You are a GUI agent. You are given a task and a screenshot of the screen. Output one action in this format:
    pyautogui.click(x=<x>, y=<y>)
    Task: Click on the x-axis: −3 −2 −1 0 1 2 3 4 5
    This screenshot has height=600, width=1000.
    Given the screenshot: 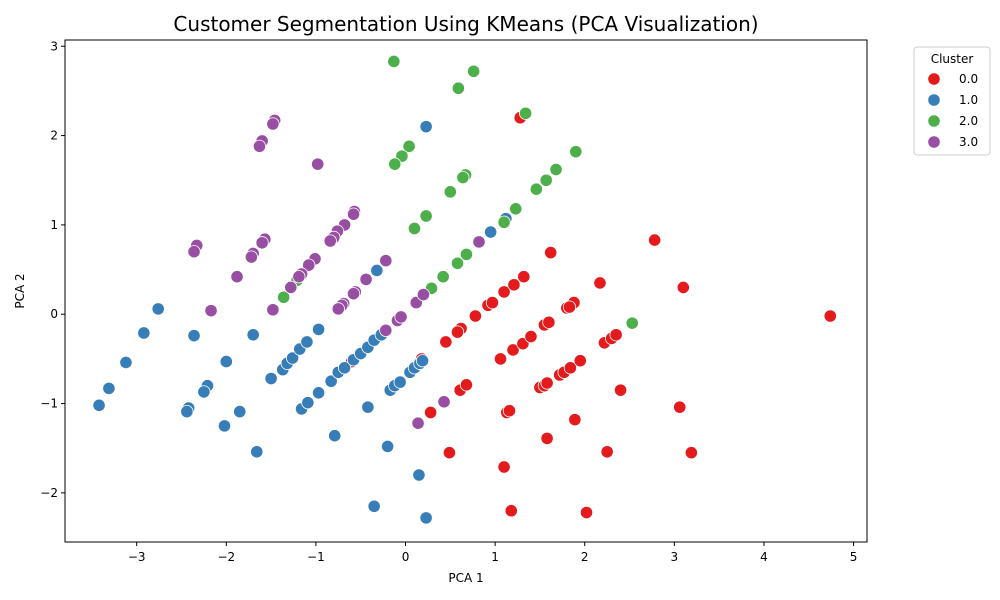 What is the action you would take?
    pyautogui.click(x=492, y=553)
    